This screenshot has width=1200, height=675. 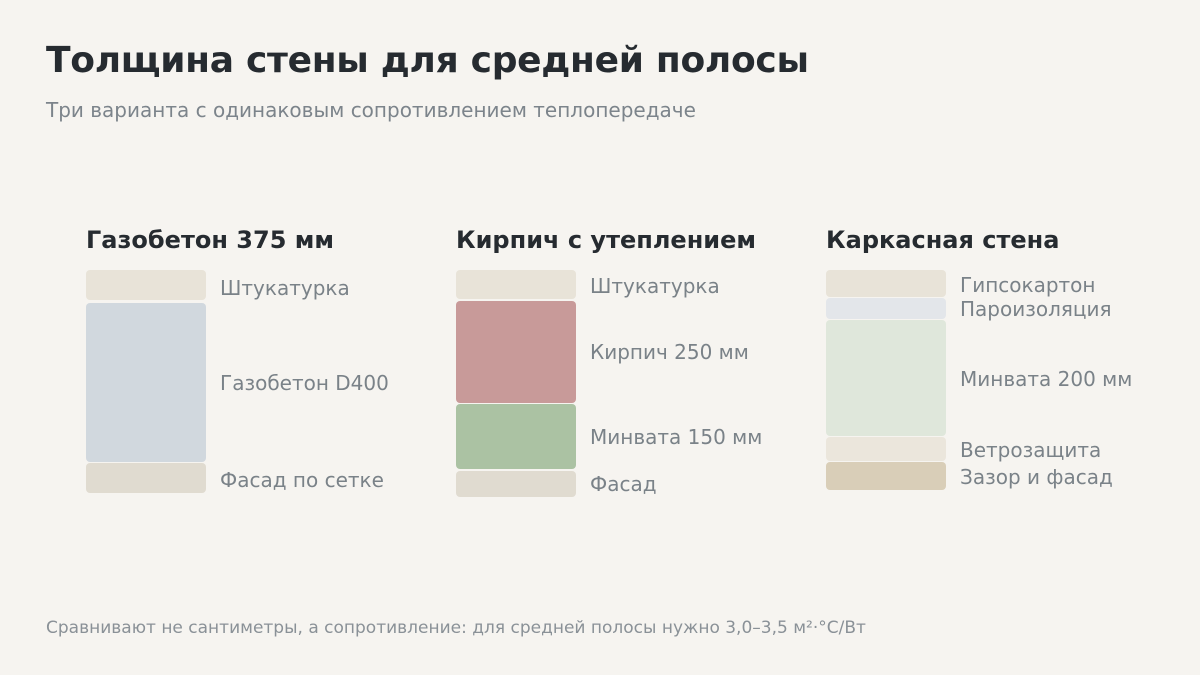 What do you see at coordinates (1031, 450) in the screenshot?
I see `layer-label-wind-barrier: Ветрозащита` at bounding box center [1031, 450].